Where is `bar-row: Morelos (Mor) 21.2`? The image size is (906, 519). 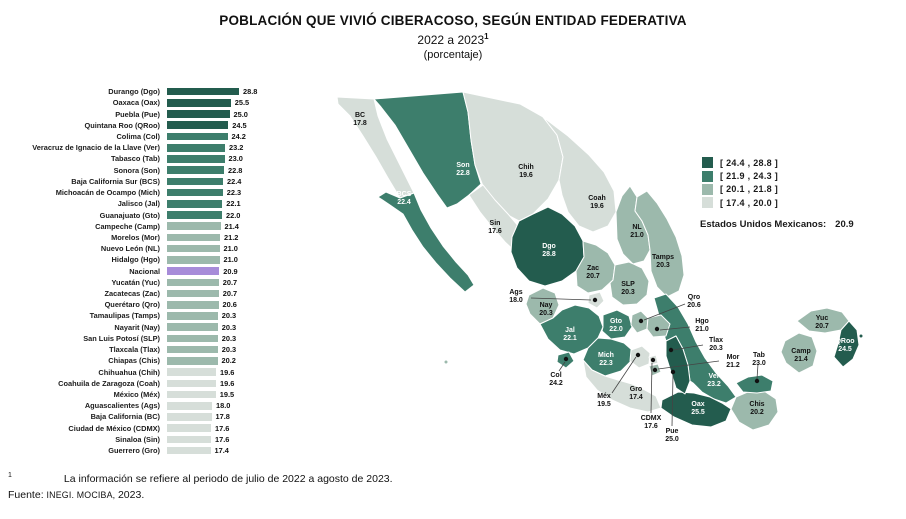
bar-row: Morelos (Mor) 21.2 is located at coordinates (129, 237).